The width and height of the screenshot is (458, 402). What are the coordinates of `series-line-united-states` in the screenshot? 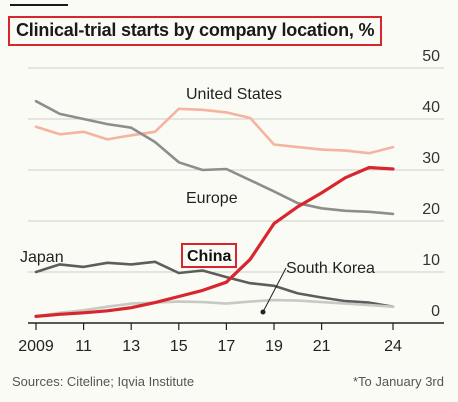 It's located at (214, 131).